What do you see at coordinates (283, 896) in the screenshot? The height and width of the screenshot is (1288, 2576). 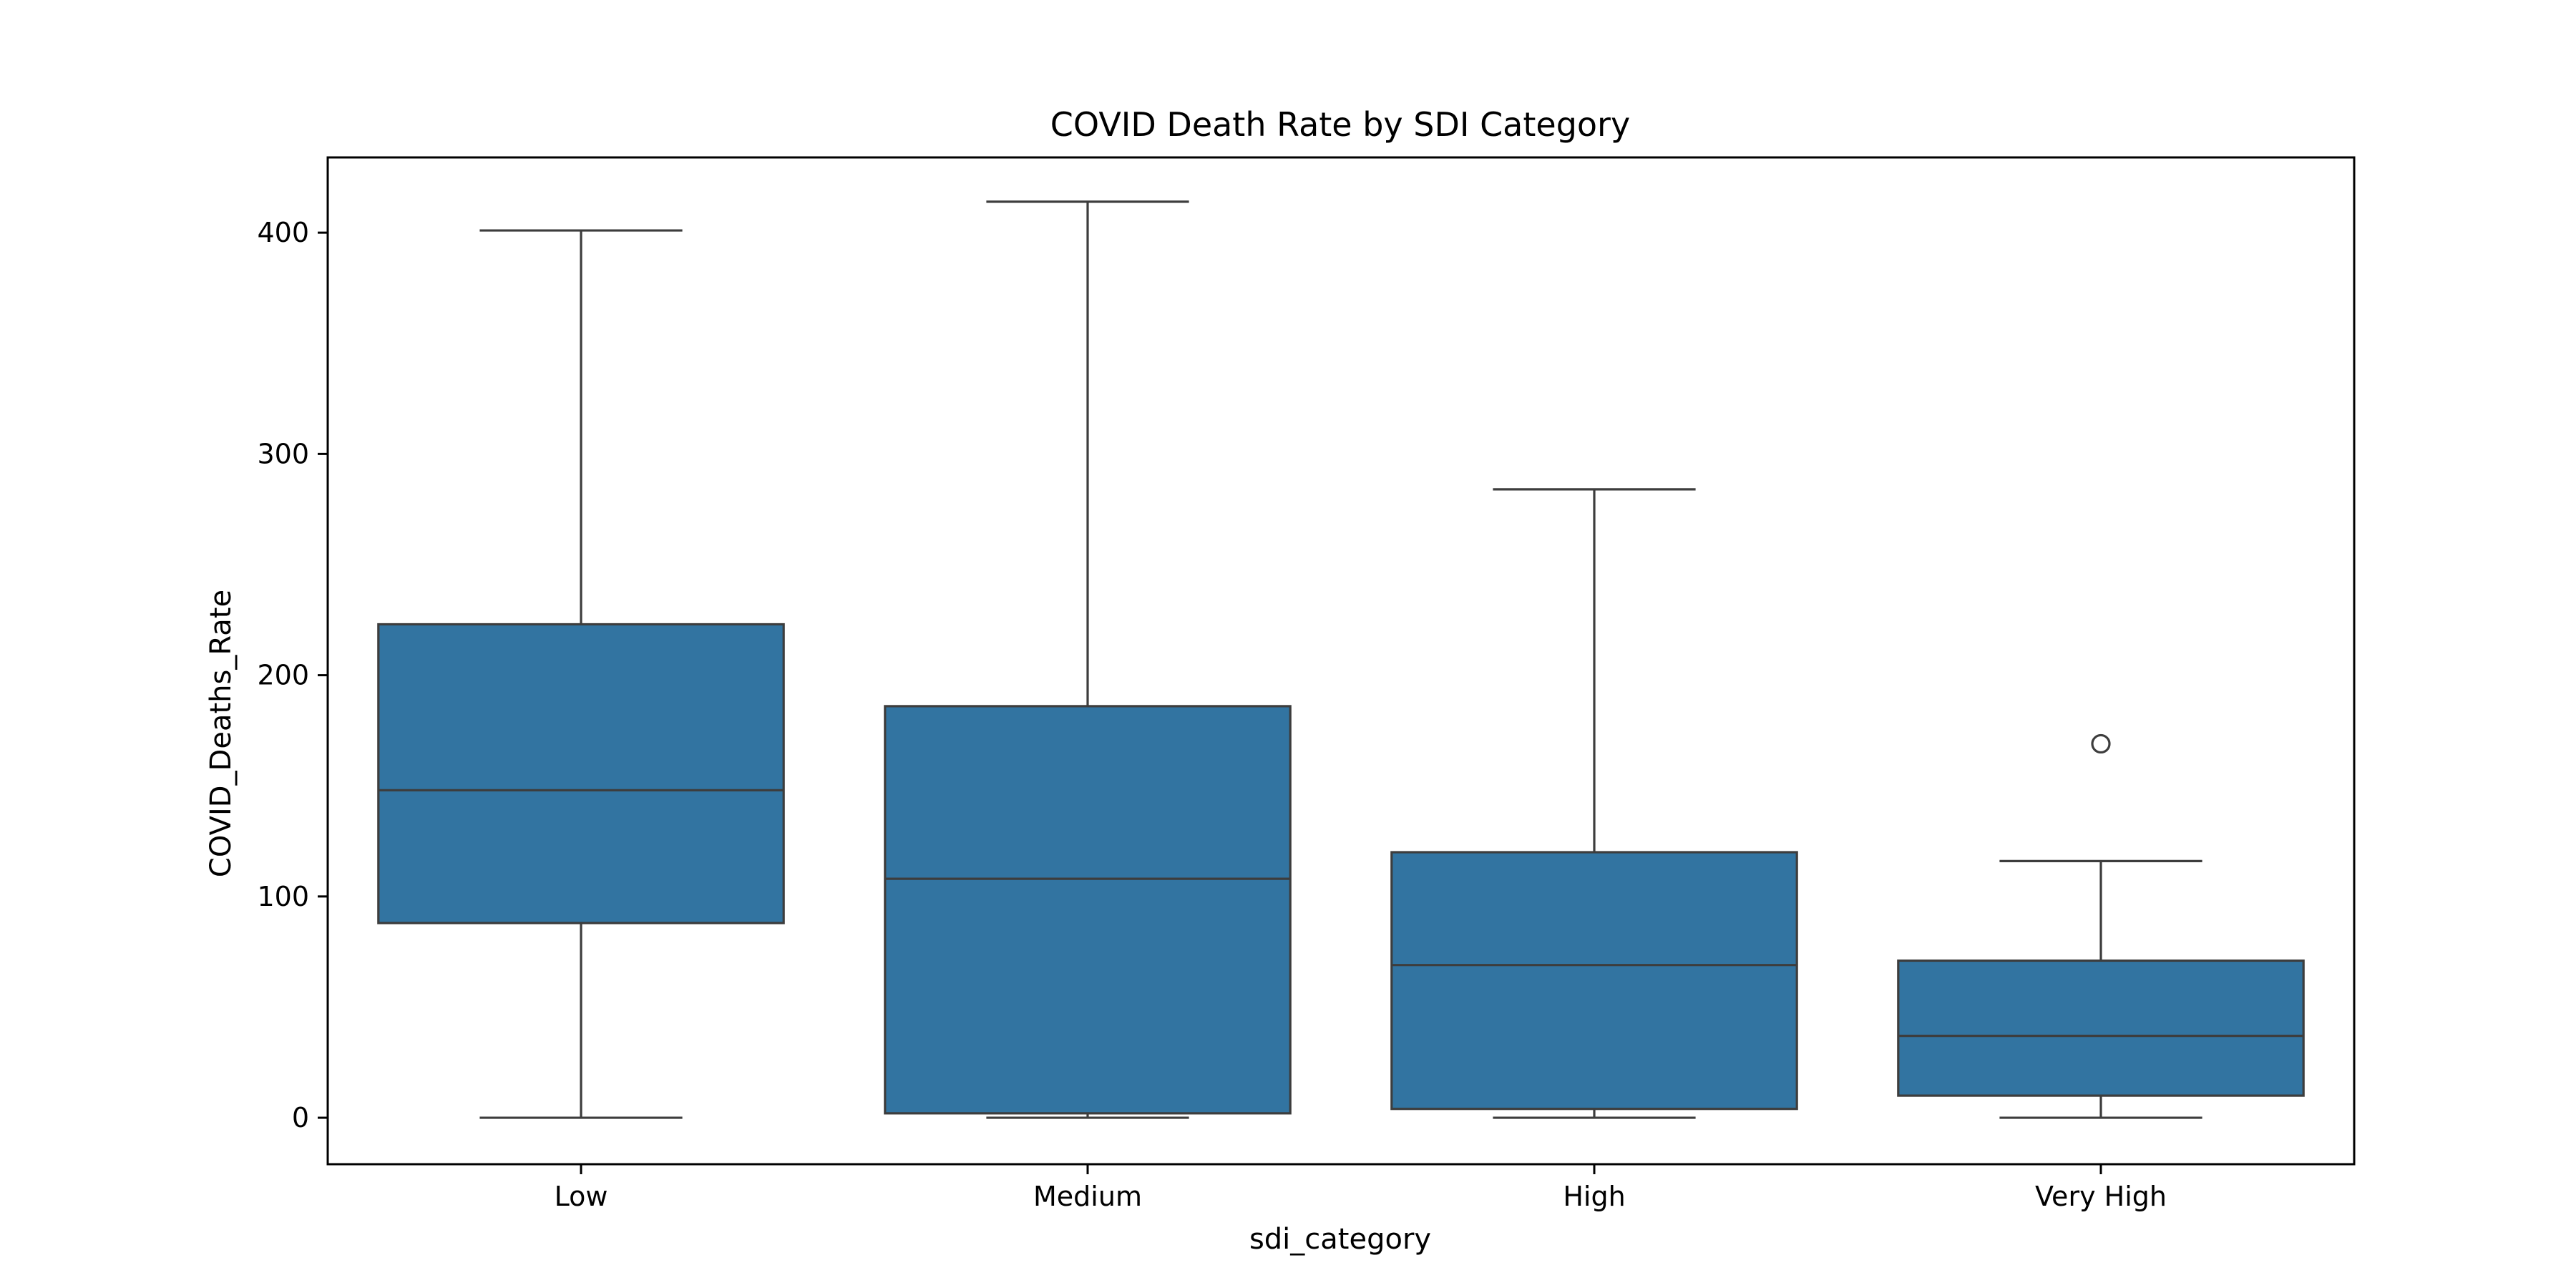 I see `y-tick-label: 100` at bounding box center [283, 896].